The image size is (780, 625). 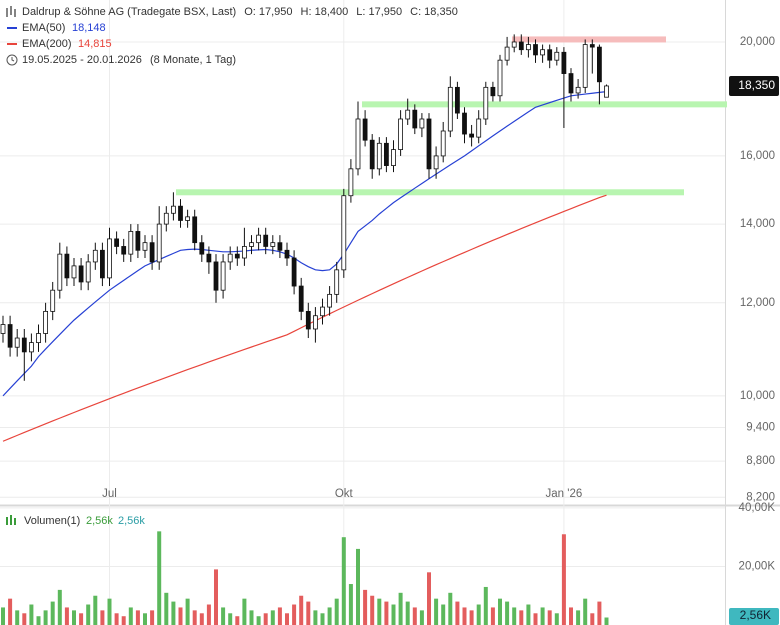 I want to click on period: 19.05.2025 - 20.01.2026, so click(x=82, y=60).